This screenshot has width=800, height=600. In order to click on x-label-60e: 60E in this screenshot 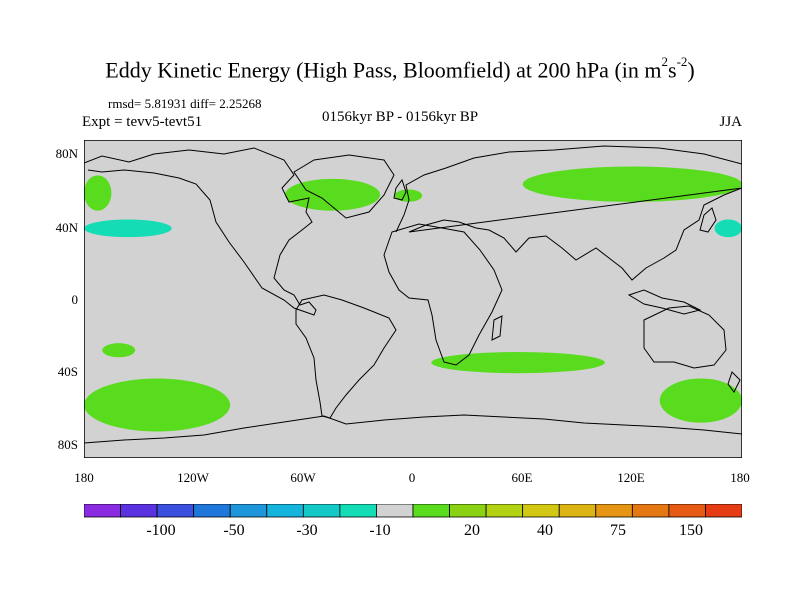, I will do `click(522, 477)`.